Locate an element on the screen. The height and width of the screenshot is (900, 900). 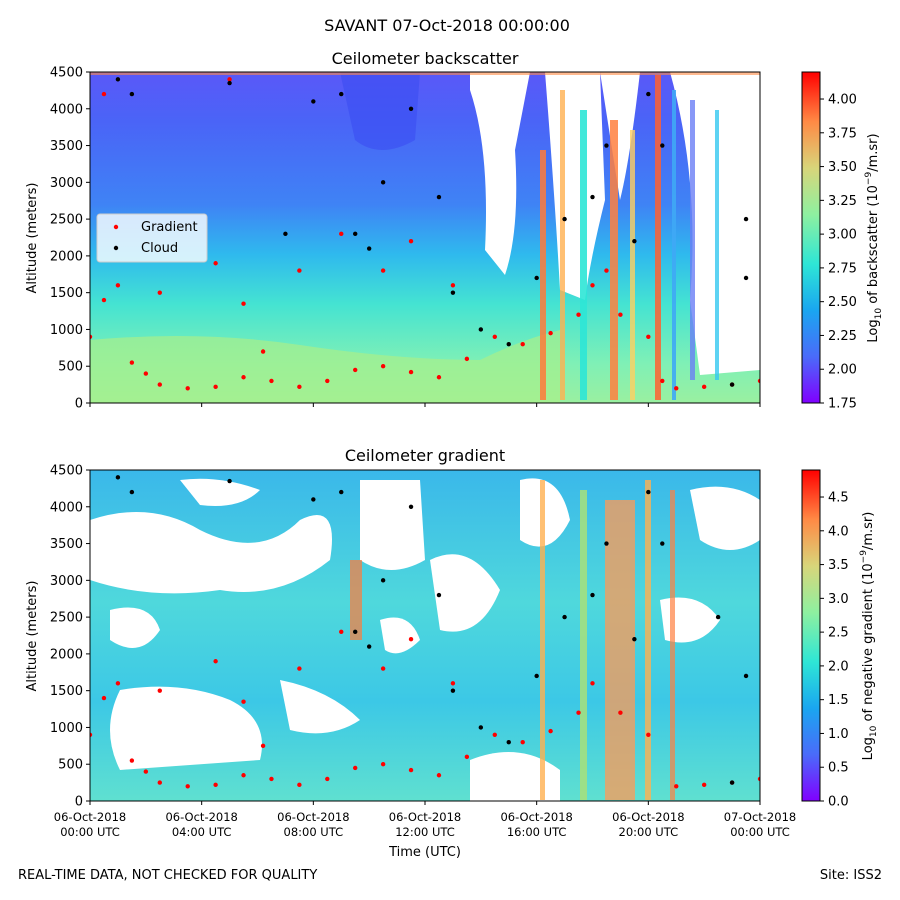
colorbar-tick-label: 3.5 is located at coordinates (838, 565).